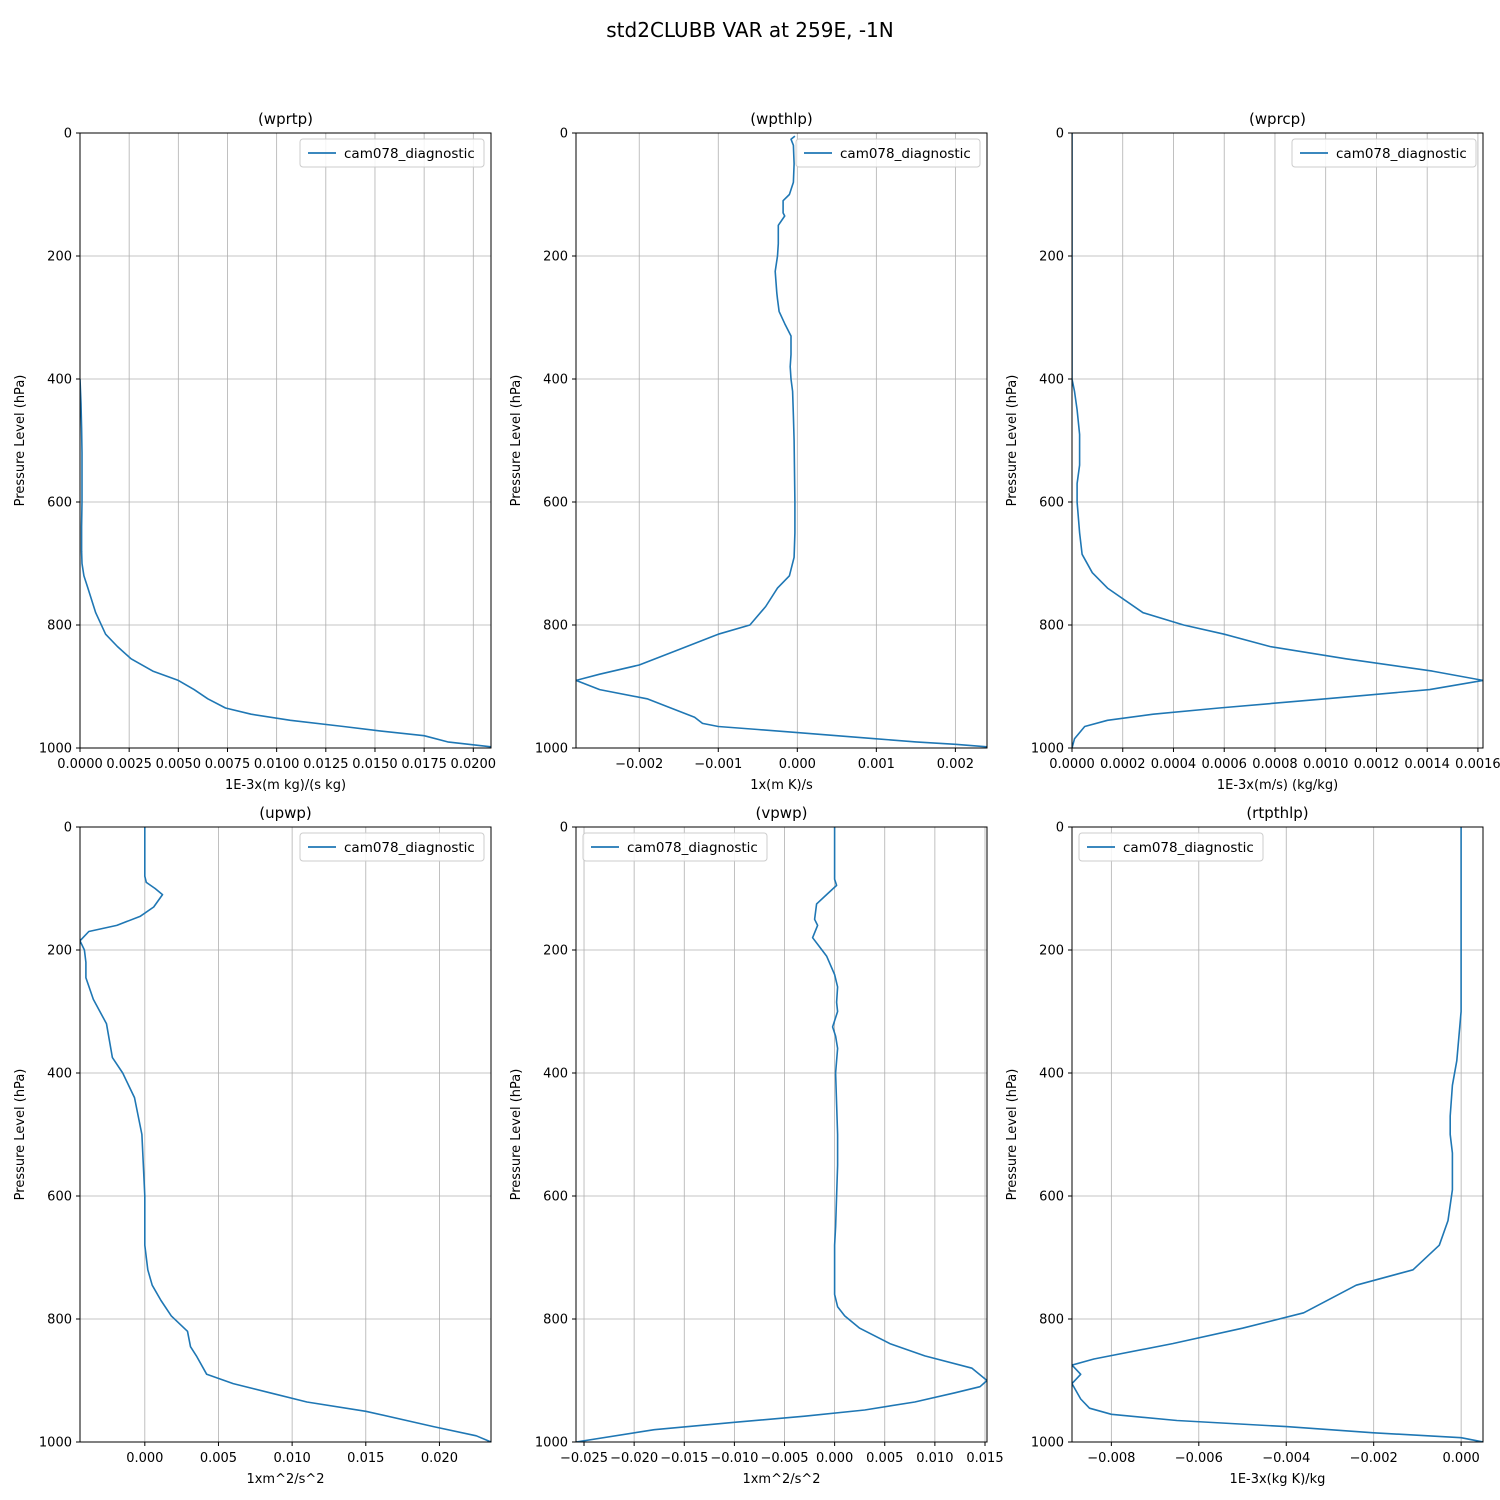 Image resolution: width=1500 pixels, height=1500 pixels. What do you see at coordinates (1174, 764) in the screenshot?
I see `x-tick-label: 0.0004` at bounding box center [1174, 764].